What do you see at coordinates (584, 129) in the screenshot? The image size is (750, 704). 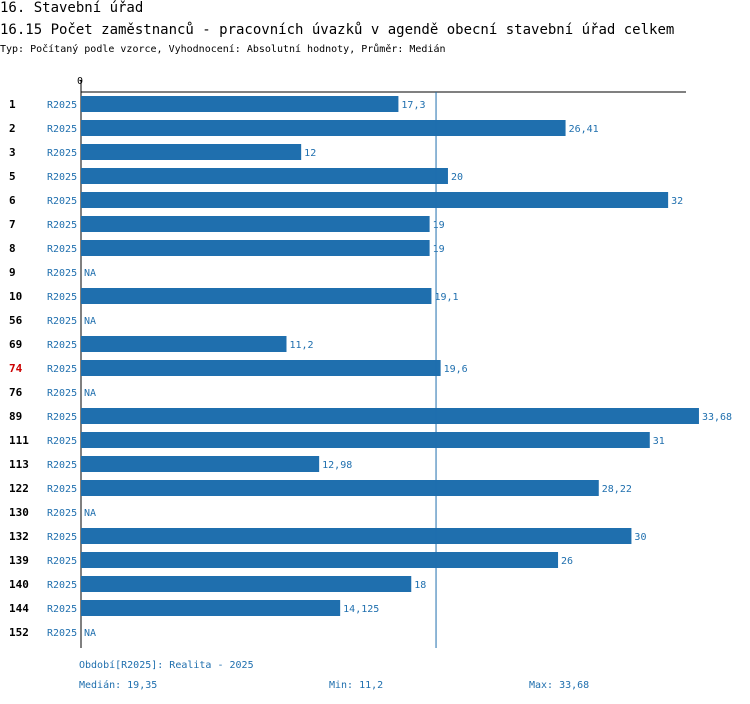 I see `value-label: 26,41` at bounding box center [584, 129].